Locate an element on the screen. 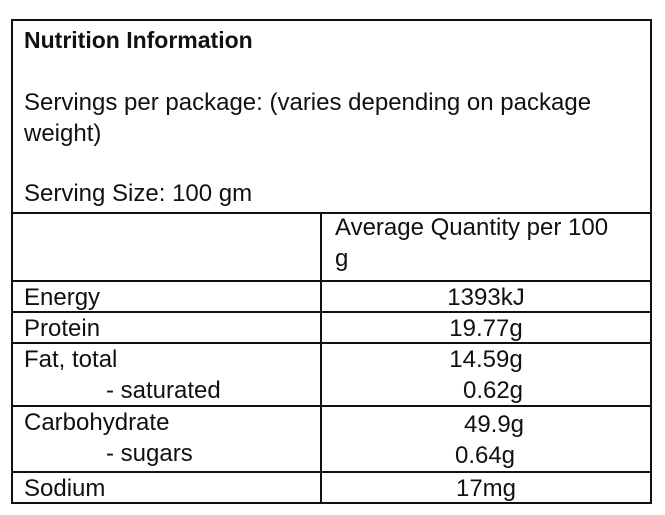 The width and height of the screenshot is (665, 515). table-row: Protein 19.77g is located at coordinates (331, 328).